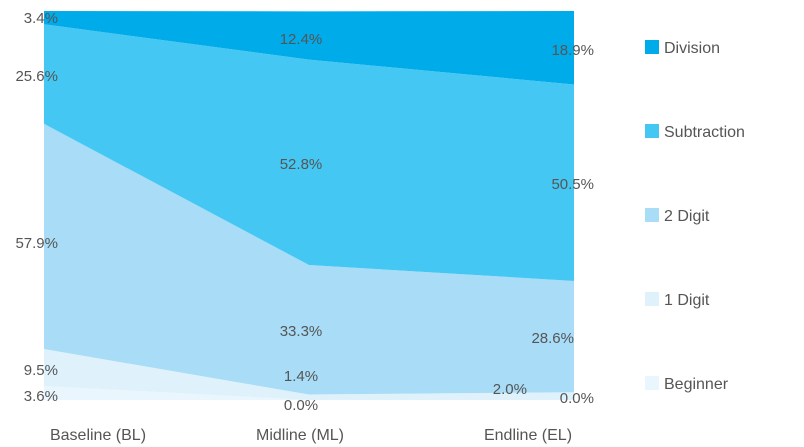 This screenshot has height=447, width=804. What do you see at coordinates (652, 131) in the screenshot?
I see `legend-swatch-subtraction` at bounding box center [652, 131].